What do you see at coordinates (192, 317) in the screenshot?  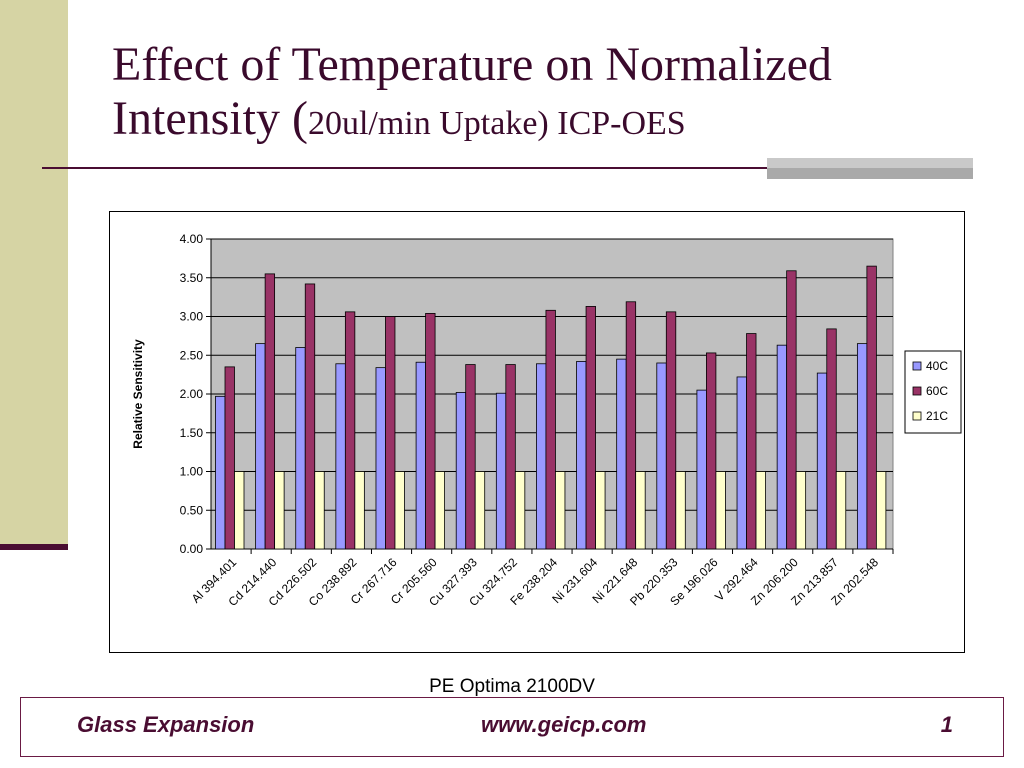 I see `y-tick-label: 3.00` at bounding box center [192, 317].